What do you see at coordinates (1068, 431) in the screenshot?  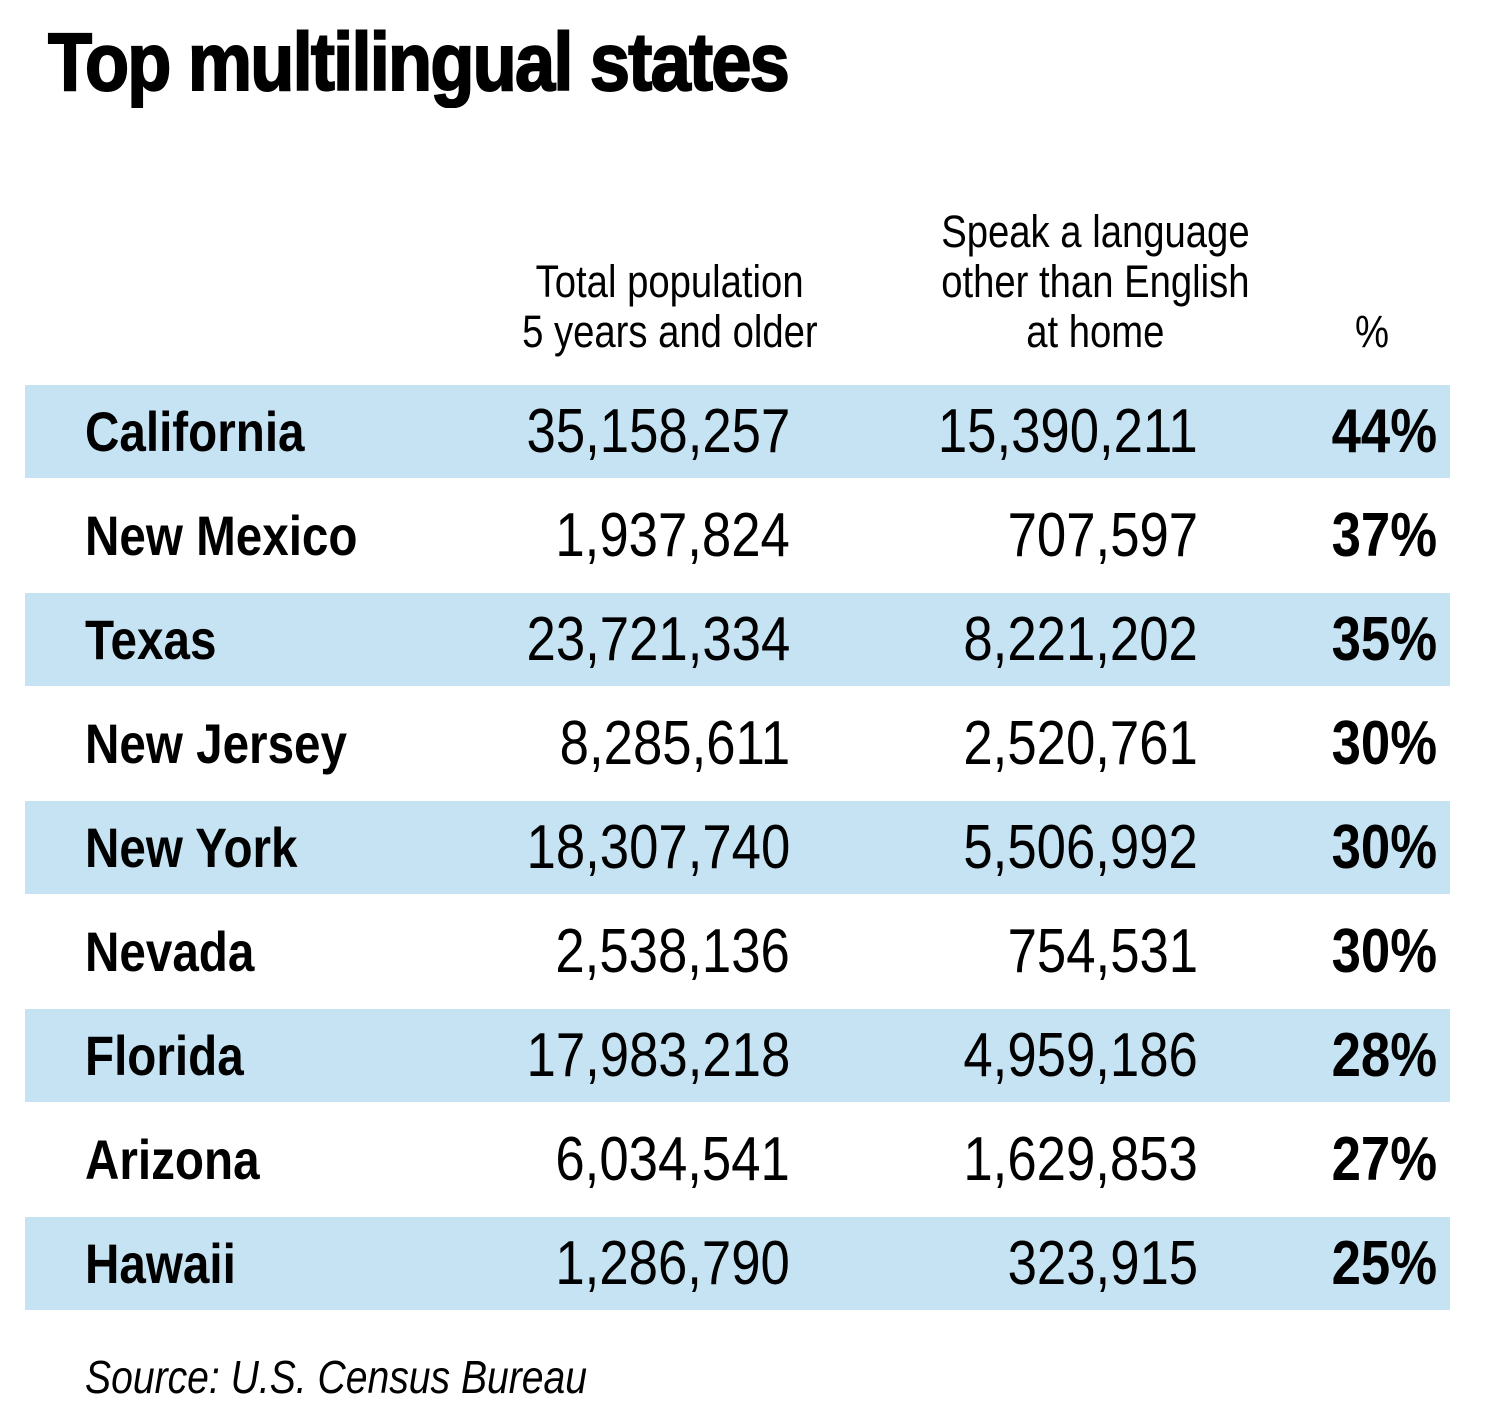 I see `speakers-cell: 15,390,211` at bounding box center [1068, 431].